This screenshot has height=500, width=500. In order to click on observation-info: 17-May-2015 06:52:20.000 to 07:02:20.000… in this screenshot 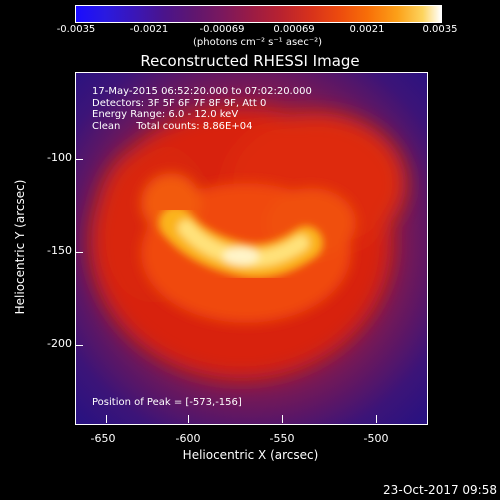, I will do `click(202, 109)`.